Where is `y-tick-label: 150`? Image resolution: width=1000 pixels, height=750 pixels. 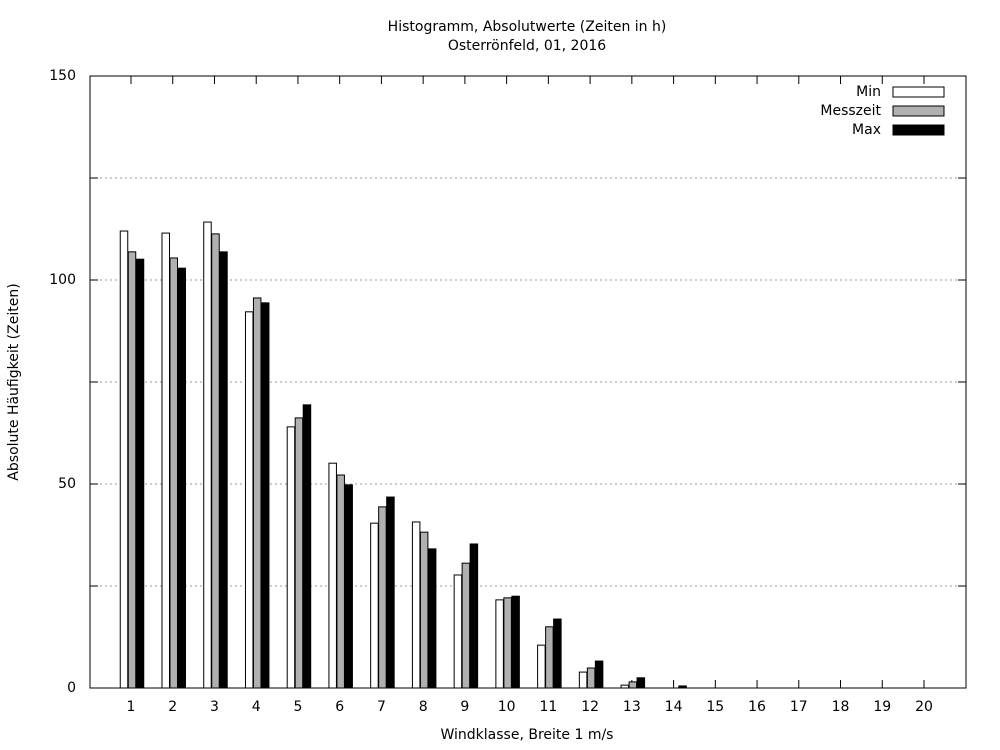 y-tick-label: 150 is located at coordinates (62, 76).